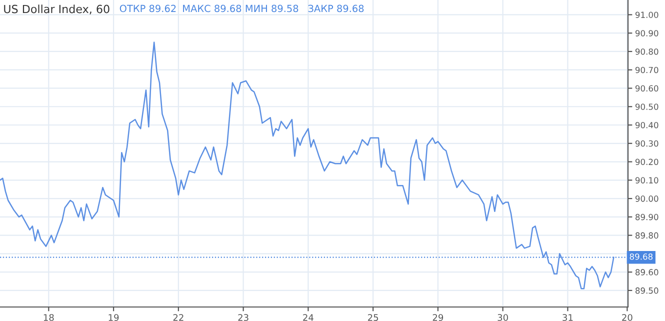 The image size is (665, 321). I want to click on y-tick-label: 90.60, so click(646, 88).